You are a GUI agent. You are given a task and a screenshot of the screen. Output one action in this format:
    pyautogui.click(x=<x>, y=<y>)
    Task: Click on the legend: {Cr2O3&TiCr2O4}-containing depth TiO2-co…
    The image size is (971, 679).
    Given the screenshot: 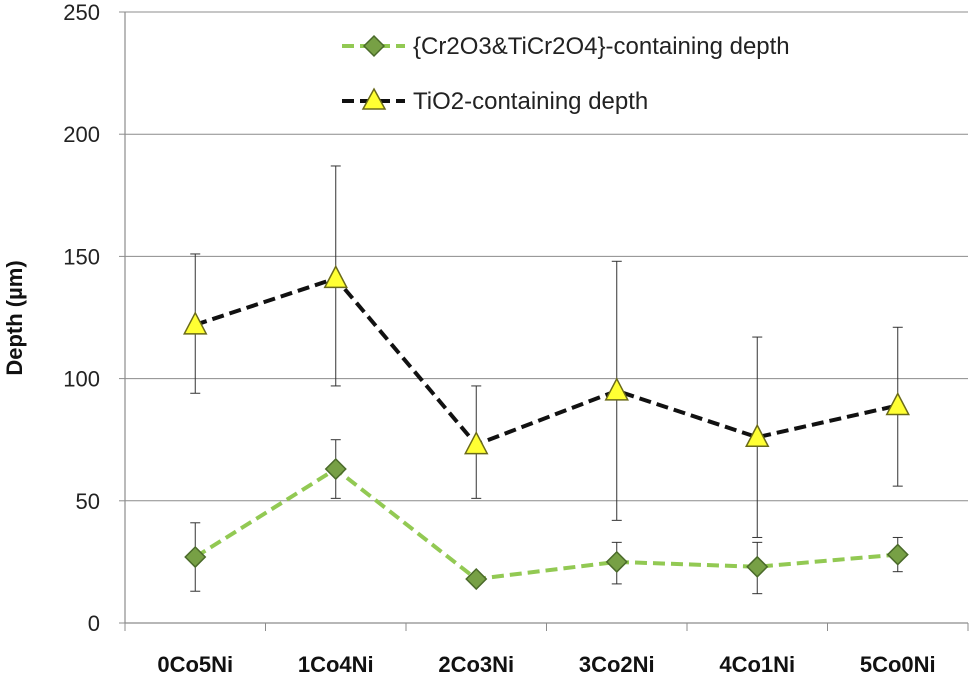 What is the action you would take?
    pyautogui.click(x=566, y=74)
    